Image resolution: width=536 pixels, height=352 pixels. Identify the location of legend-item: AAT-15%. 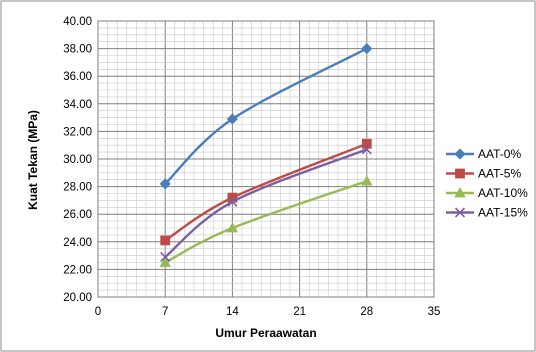
(487, 213).